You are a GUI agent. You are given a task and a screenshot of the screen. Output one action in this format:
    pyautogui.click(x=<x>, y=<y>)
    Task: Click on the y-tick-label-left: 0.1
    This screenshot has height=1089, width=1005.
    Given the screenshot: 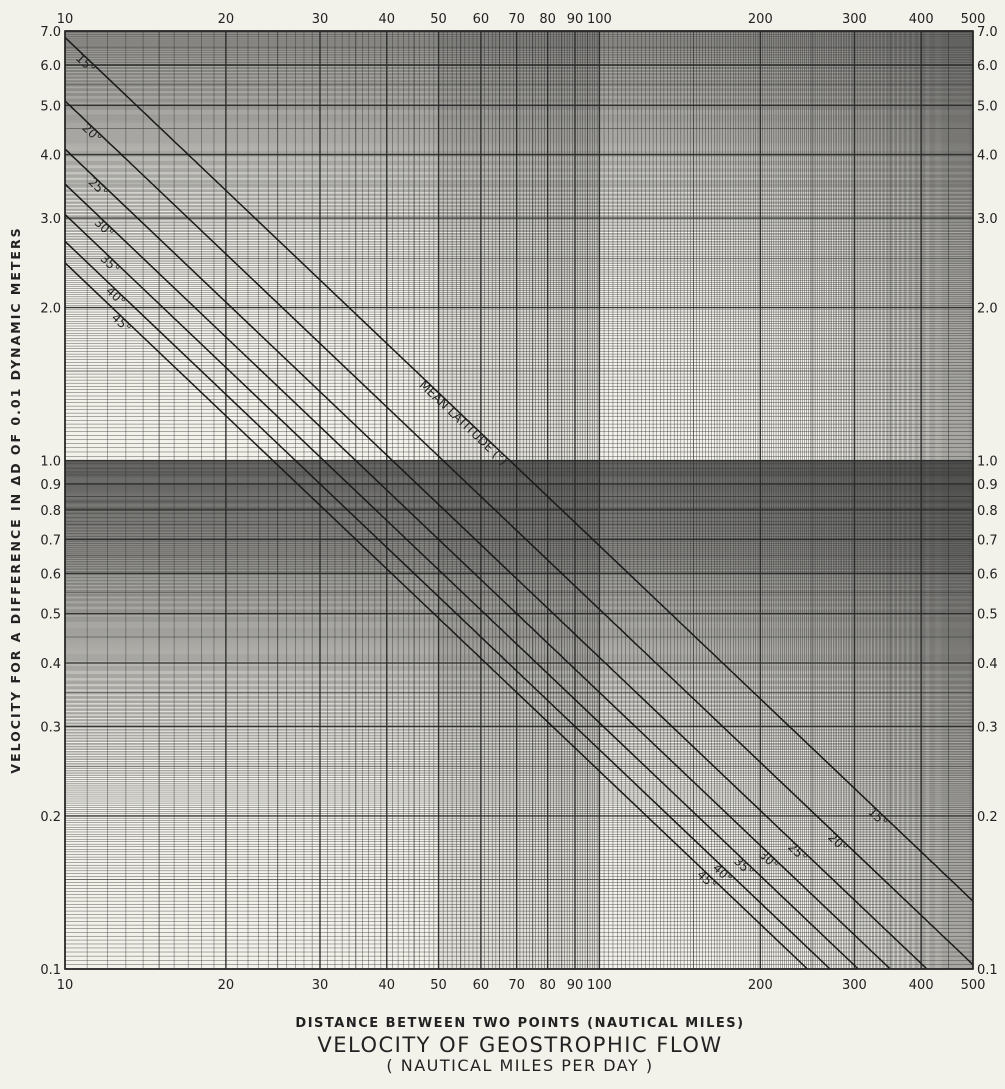 What is the action you would take?
    pyautogui.click(x=50, y=970)
    